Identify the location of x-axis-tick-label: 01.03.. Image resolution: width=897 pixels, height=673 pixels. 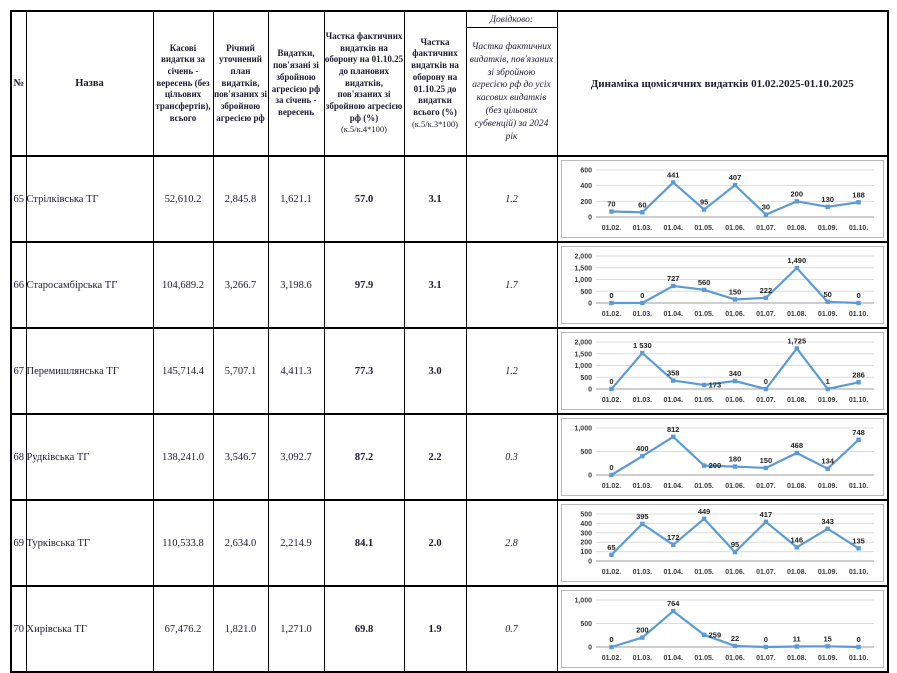
(642, 228).